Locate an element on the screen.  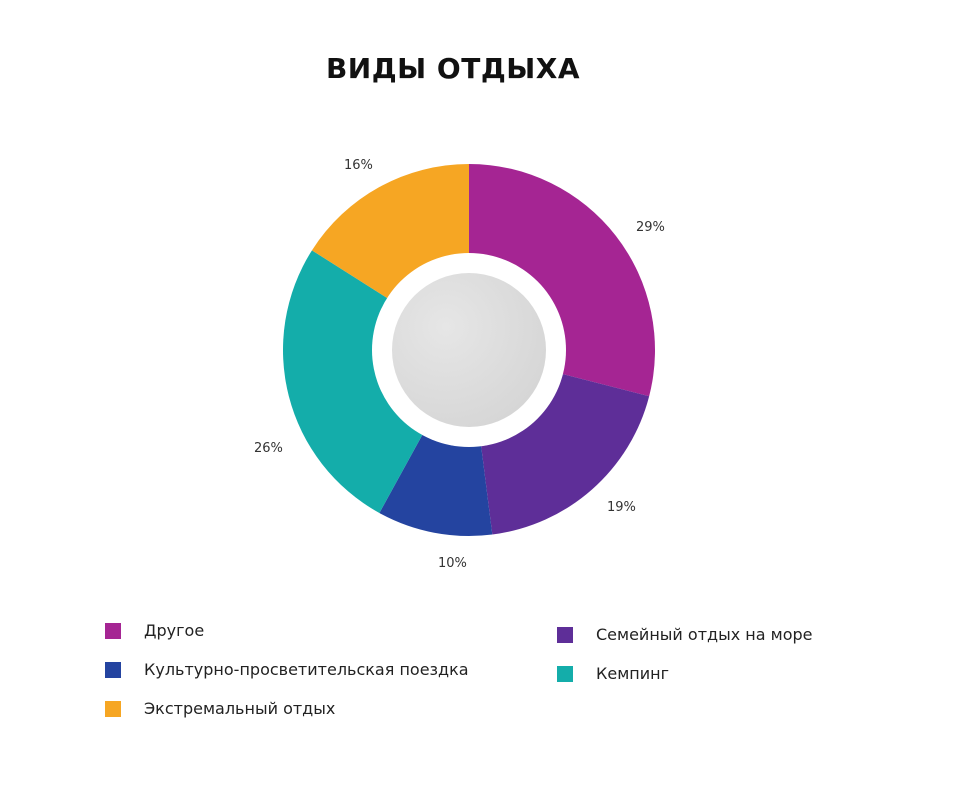
legend-label: Семейный отдых на море is located at coordinates (704, 634).